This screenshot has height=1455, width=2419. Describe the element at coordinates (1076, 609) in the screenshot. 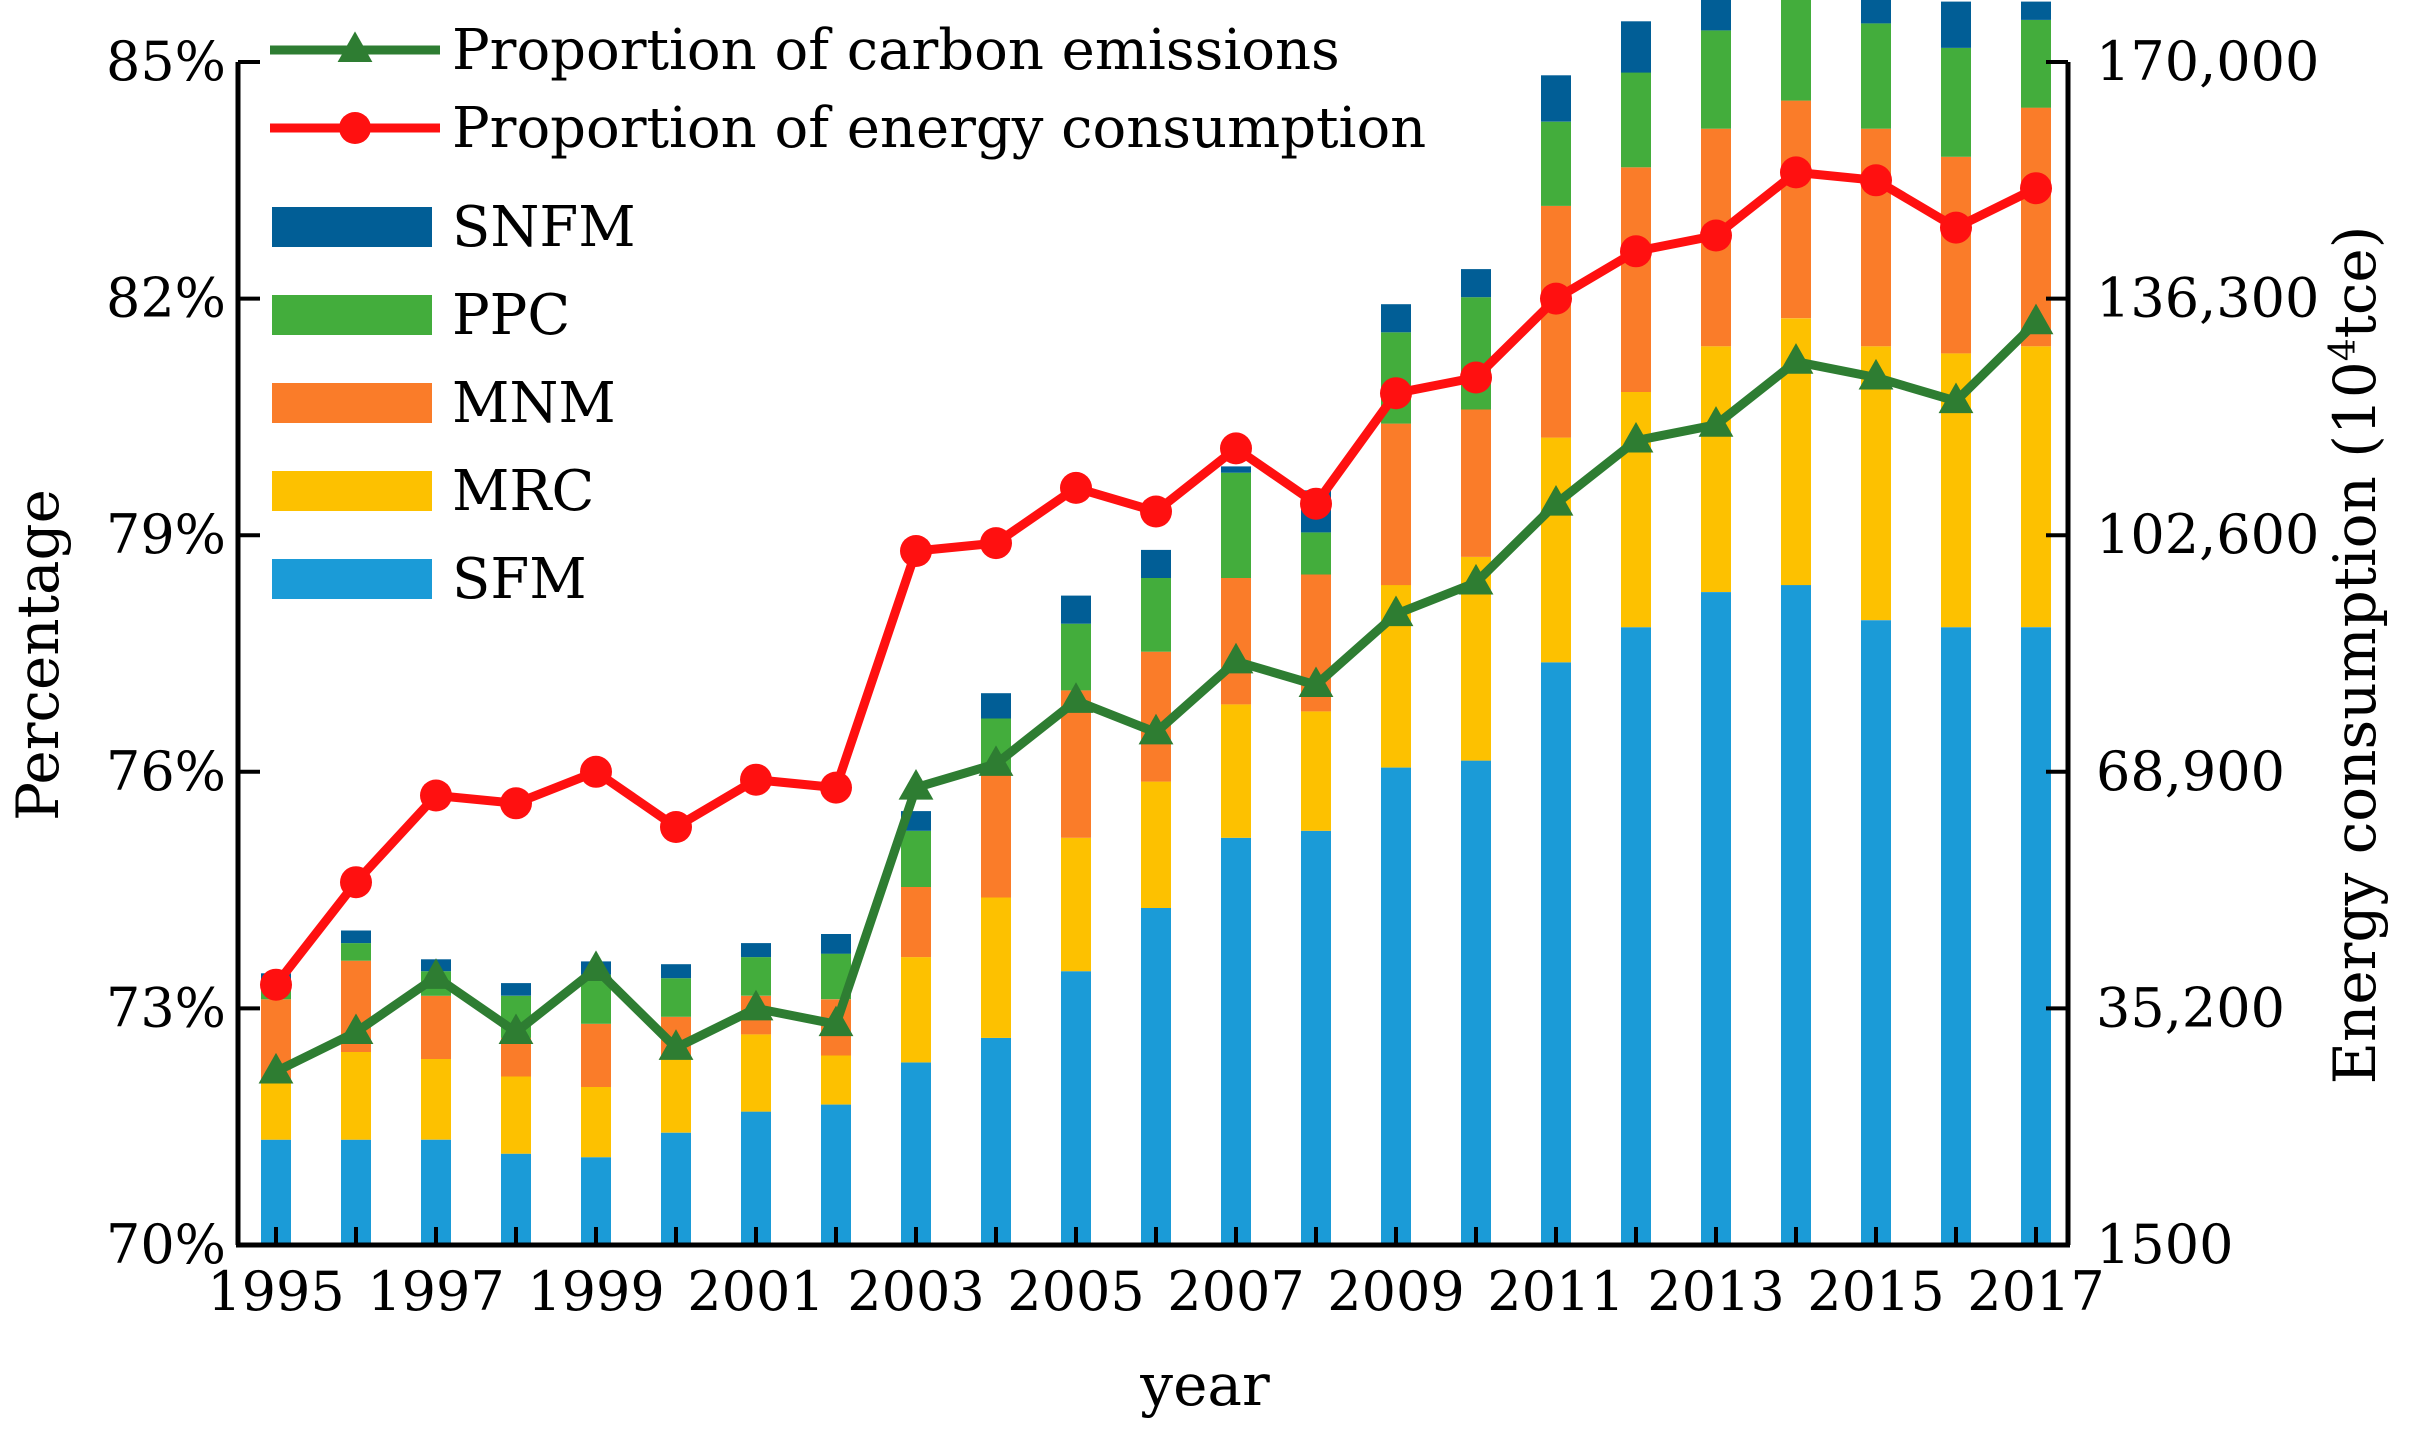

I see `bar-snfm-2005` at that location.